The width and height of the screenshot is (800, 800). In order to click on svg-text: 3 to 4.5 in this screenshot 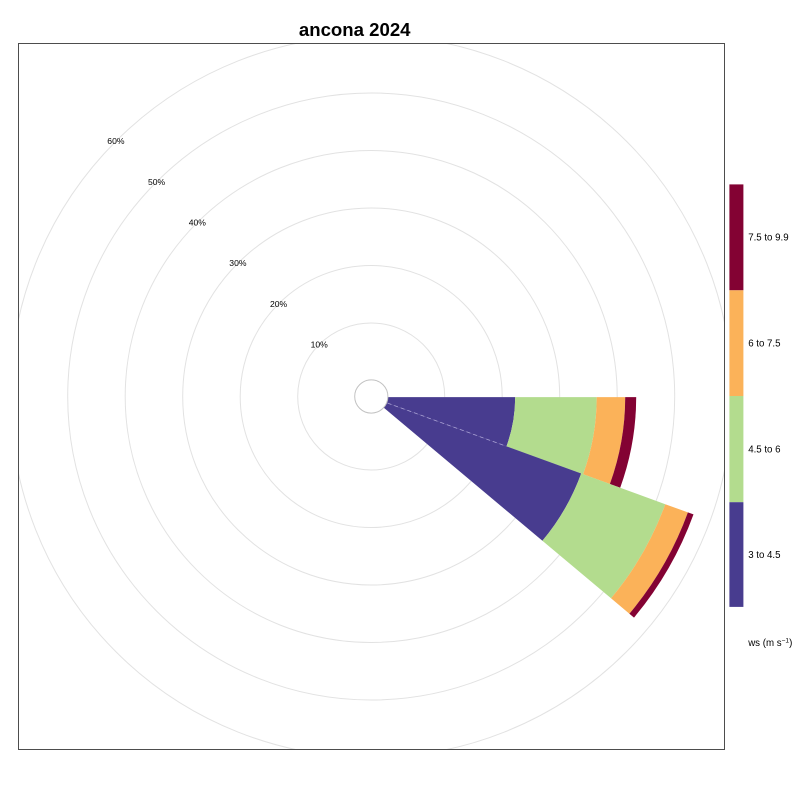, I will do `click(764, 555)`.